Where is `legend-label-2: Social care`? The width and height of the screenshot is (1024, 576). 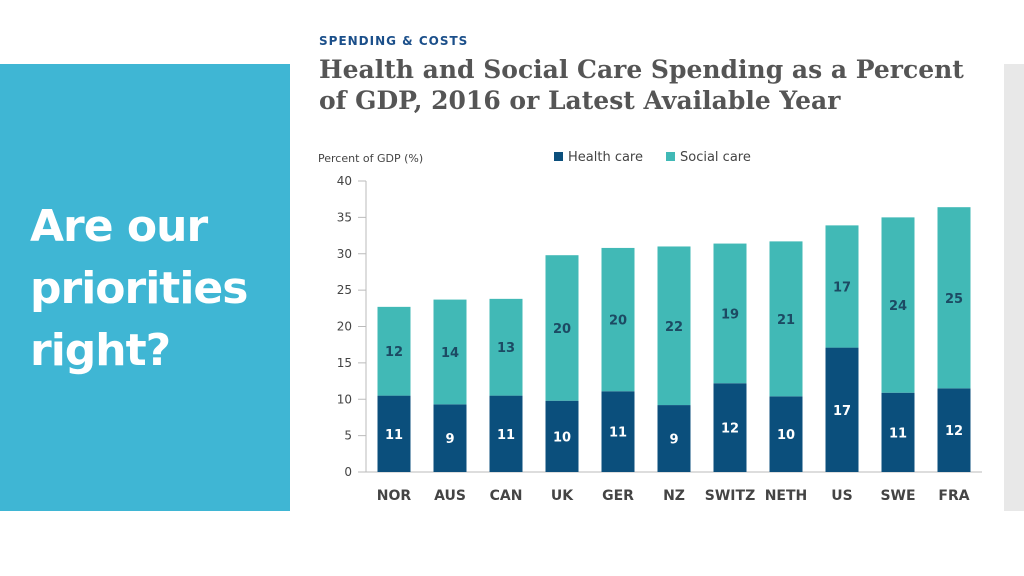 legend-label-2: Social care is located at coordinates (715, 157).